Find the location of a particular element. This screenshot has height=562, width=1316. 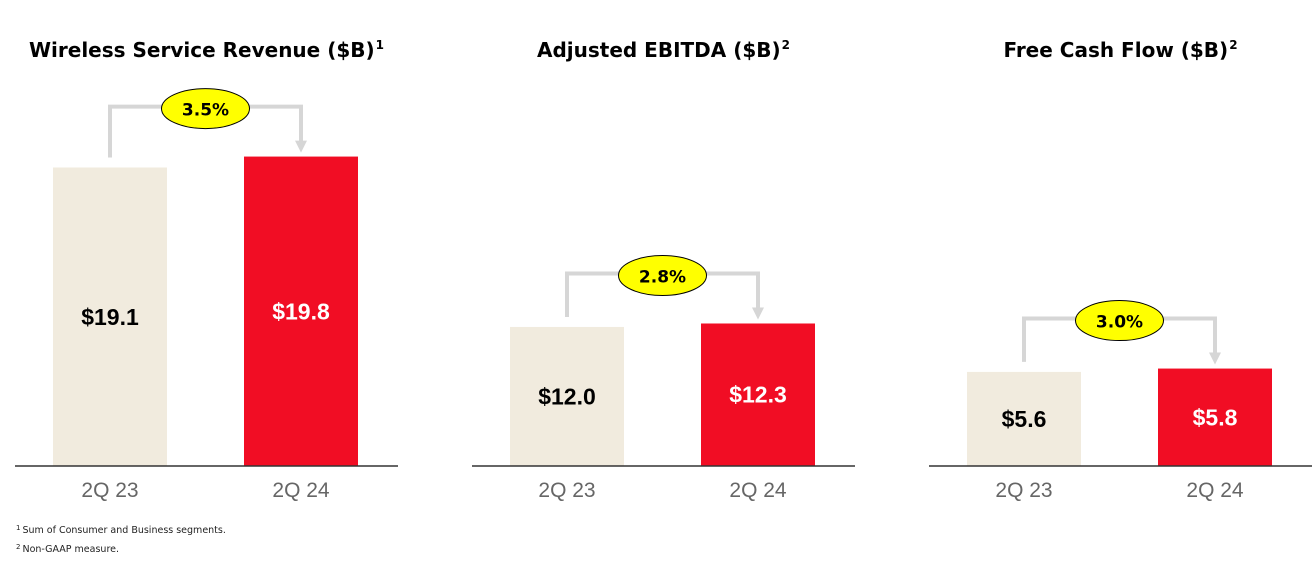

data-label: $5.6 is located at coordinates (1024, 419).